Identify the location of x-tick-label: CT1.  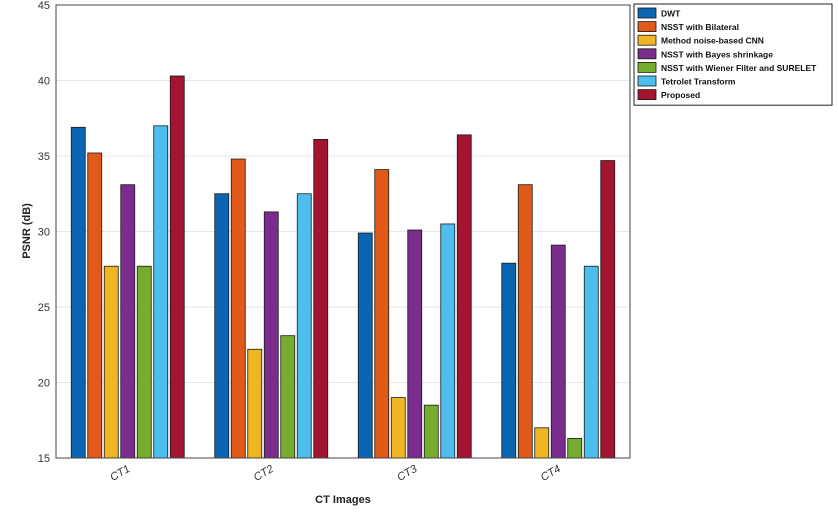
(120, 473).